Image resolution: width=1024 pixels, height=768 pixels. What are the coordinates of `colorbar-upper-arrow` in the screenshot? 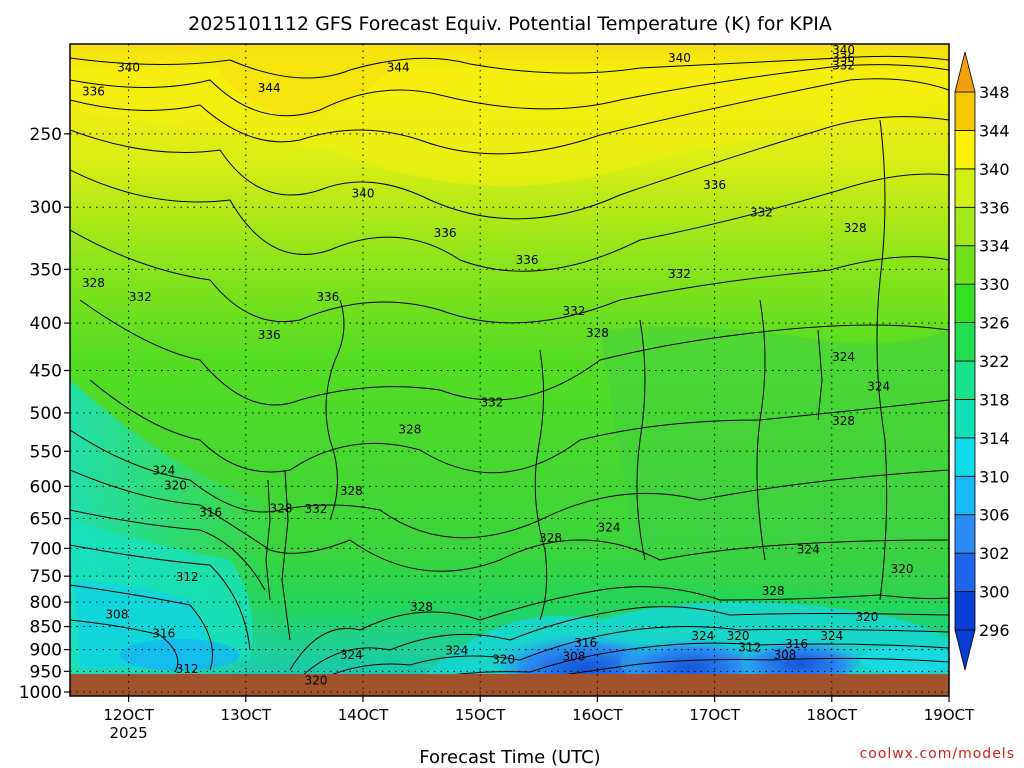 It's located at (965, 72).